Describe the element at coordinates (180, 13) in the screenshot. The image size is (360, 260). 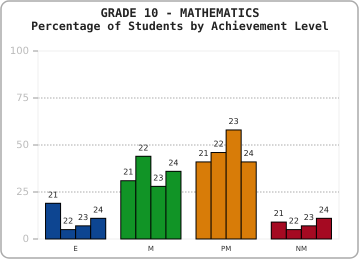
I see `chart-title: GRADE 10 - MATHEMATICS` at that location.